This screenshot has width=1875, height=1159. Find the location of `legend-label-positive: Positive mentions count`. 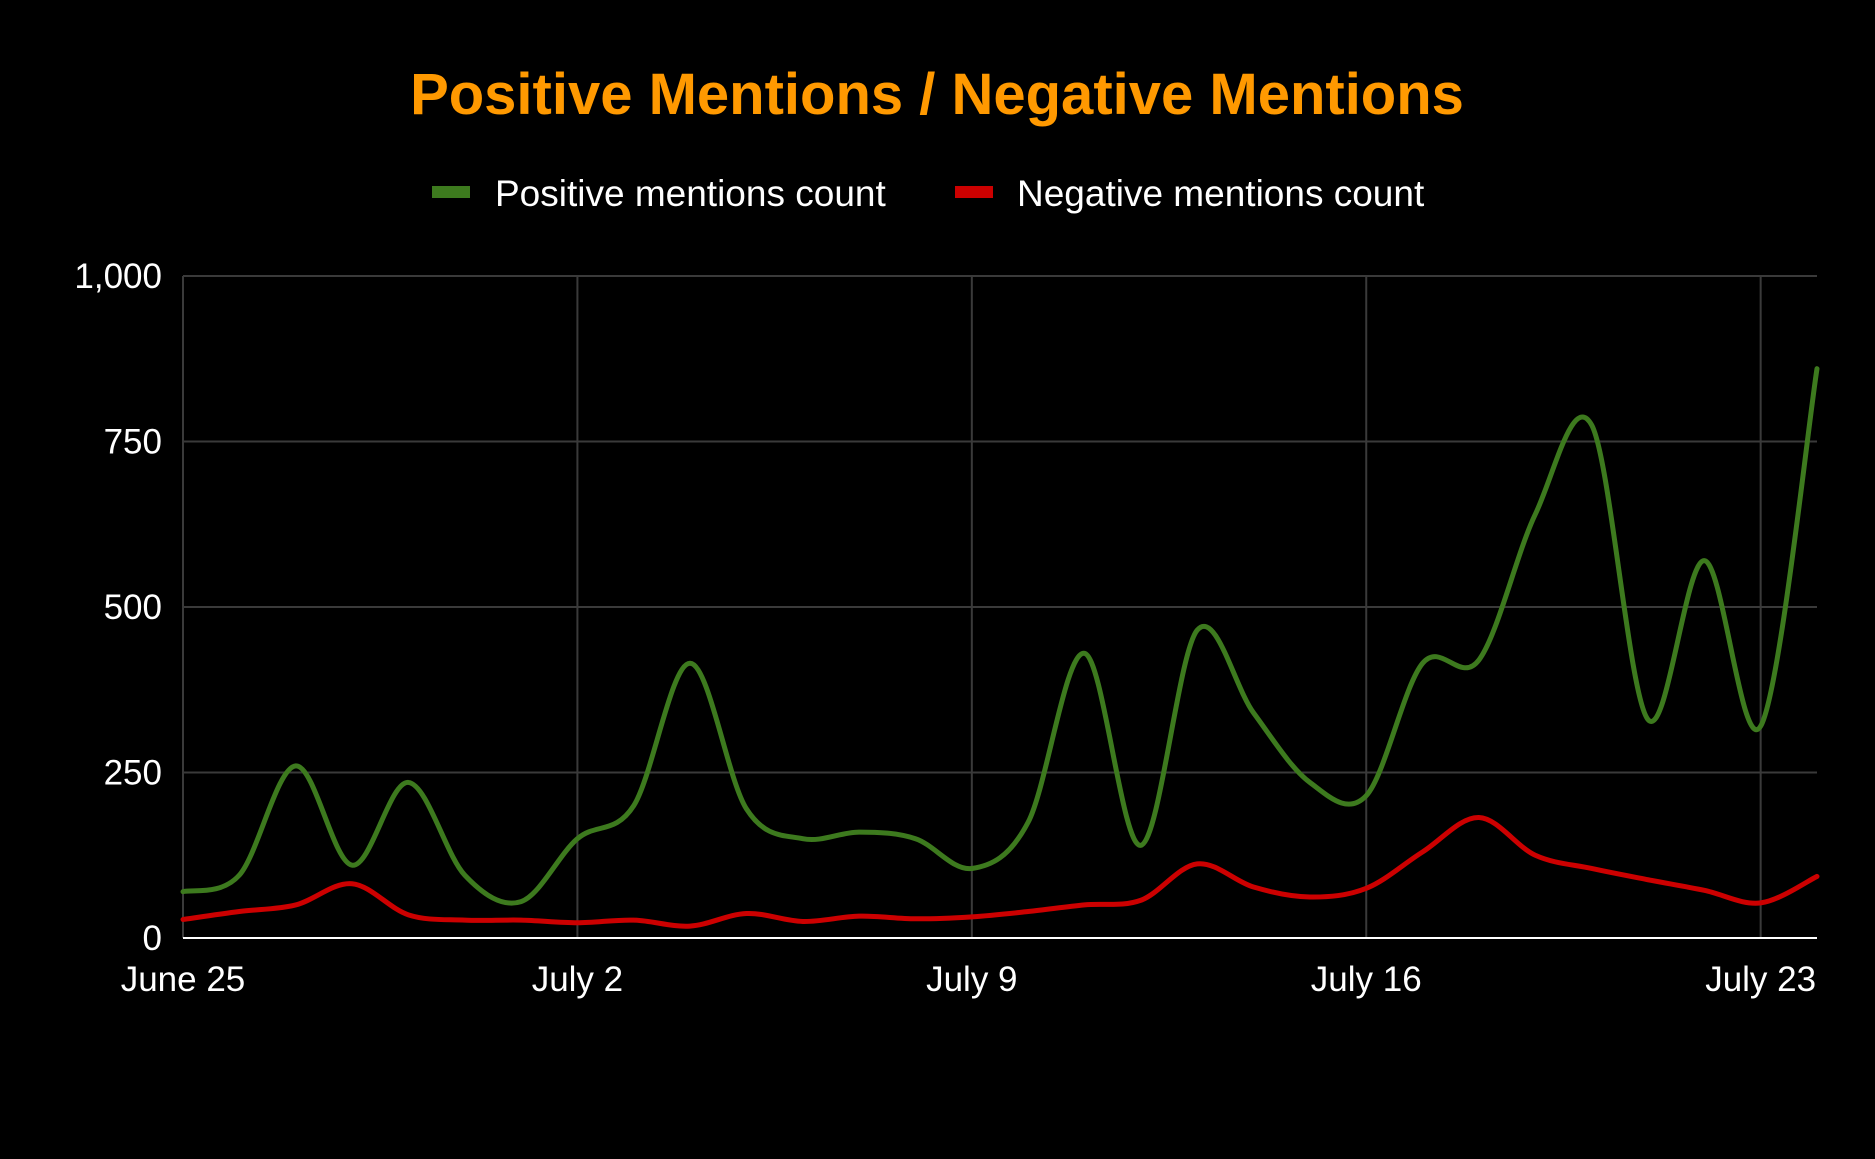

legend-label-positive: Positive mentions count is located at coordinates (690, 193).